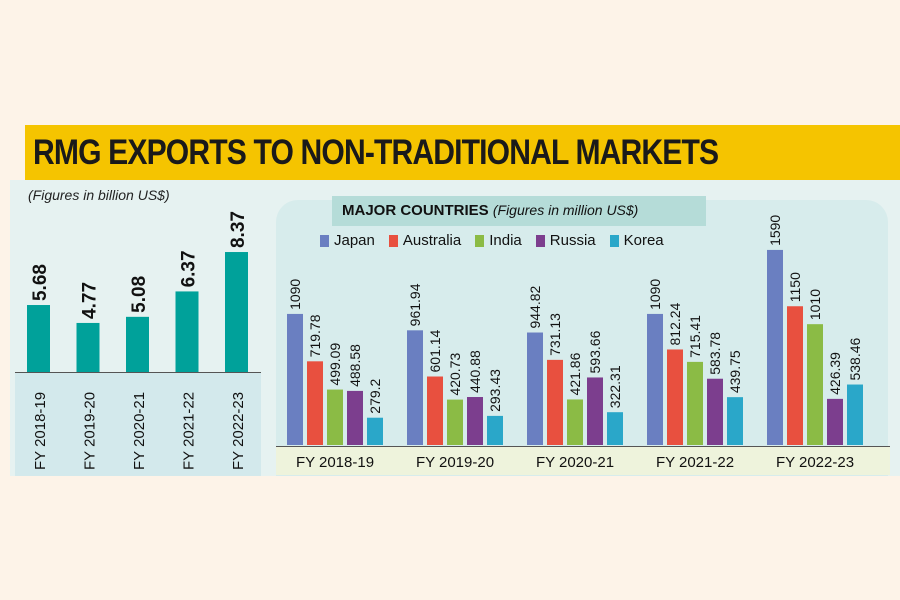 The height and width of the screenshot is (600, 900). I want to click on bar-value-label: 1150, so click(795, 287).